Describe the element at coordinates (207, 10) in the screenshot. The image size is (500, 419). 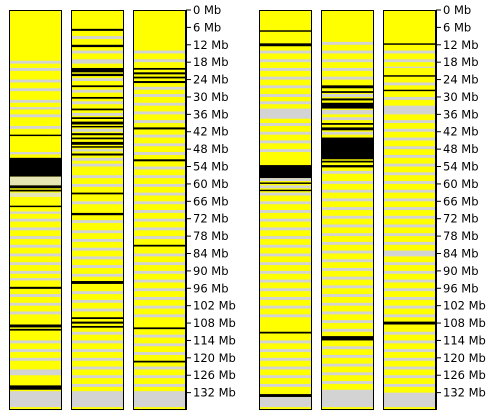
I see `group-1-tick-label-0: 0 Mb` at that location.